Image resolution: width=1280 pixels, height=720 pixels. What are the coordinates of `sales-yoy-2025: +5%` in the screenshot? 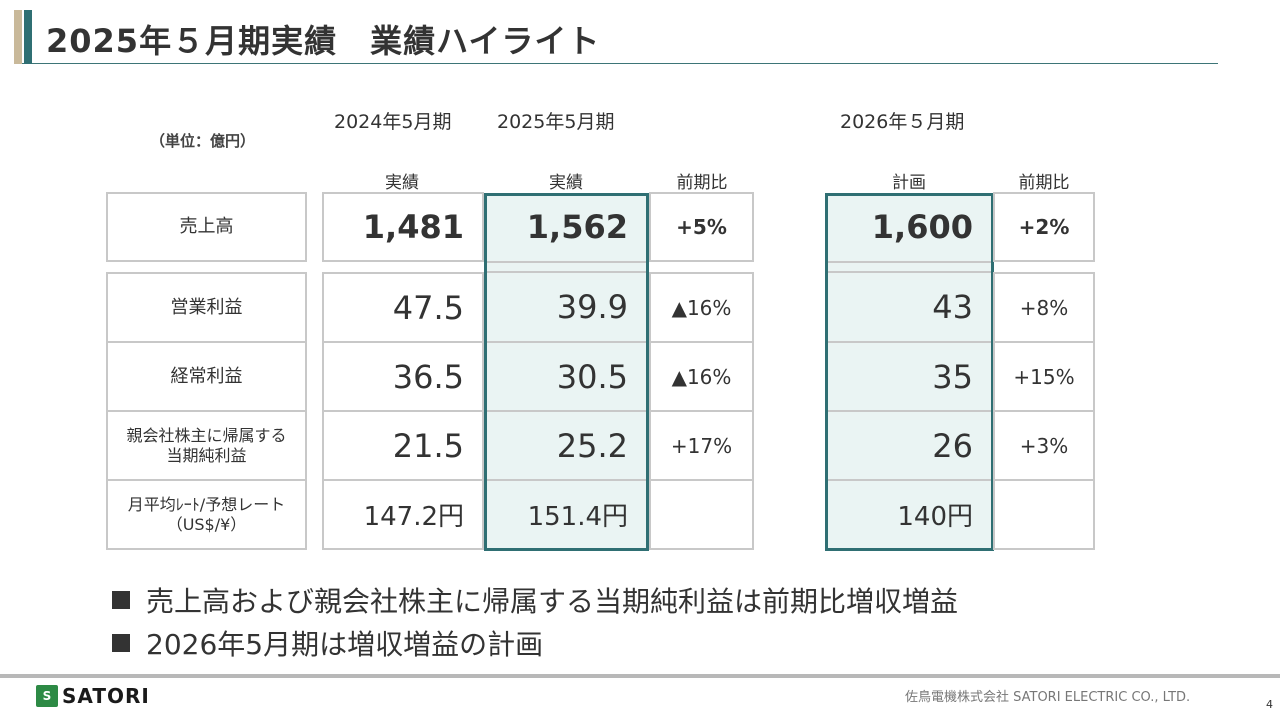 It's located at (701, 227).